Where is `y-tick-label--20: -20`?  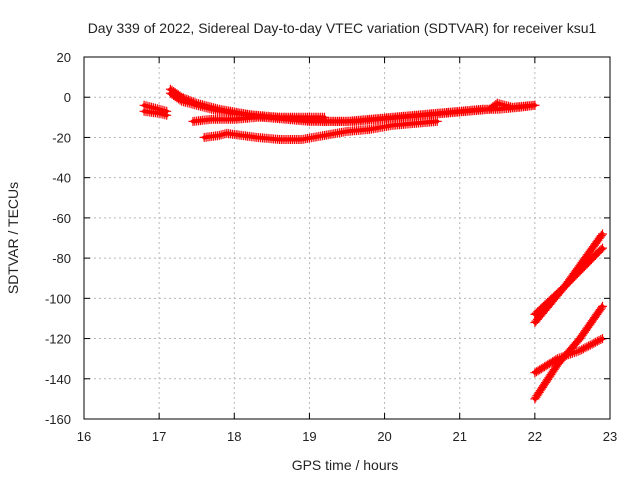
y-tick-label--20: -20 is located at coordinates (61, 137).